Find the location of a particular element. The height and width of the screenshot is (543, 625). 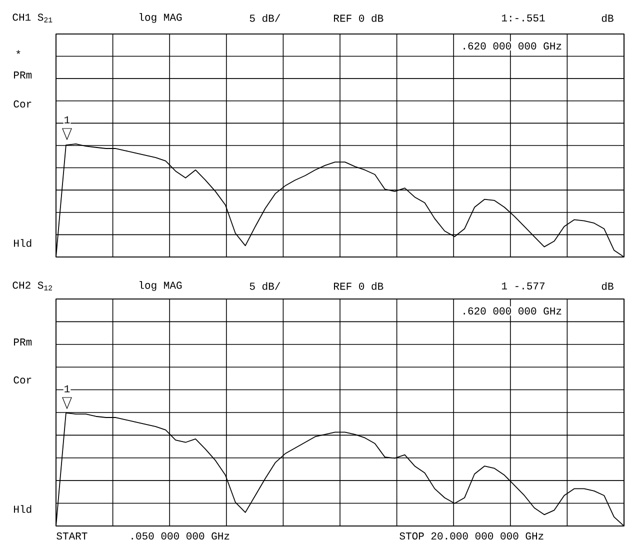

text: .050 000 000 GHz is located at coordinates (181, 536).